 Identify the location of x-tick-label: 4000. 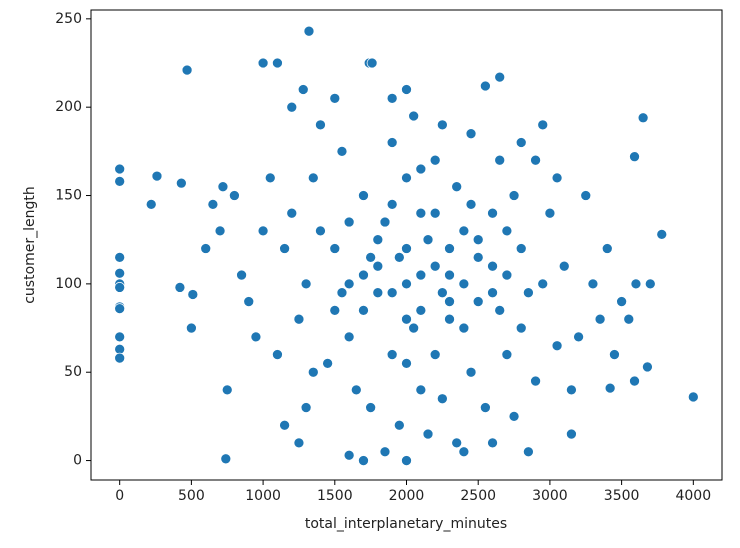
(693, 496).